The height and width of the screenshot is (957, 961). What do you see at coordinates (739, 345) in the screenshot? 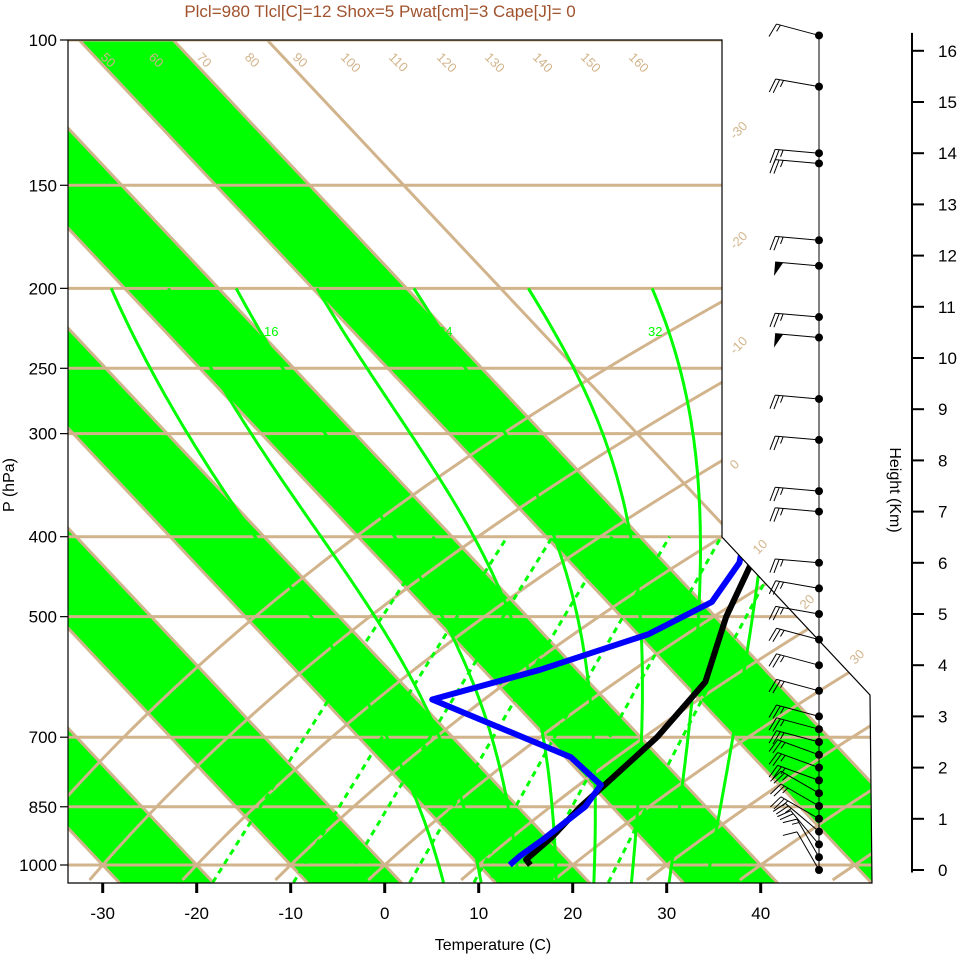
I see `isotherm-label: -10` at bounding box center [739, 345].